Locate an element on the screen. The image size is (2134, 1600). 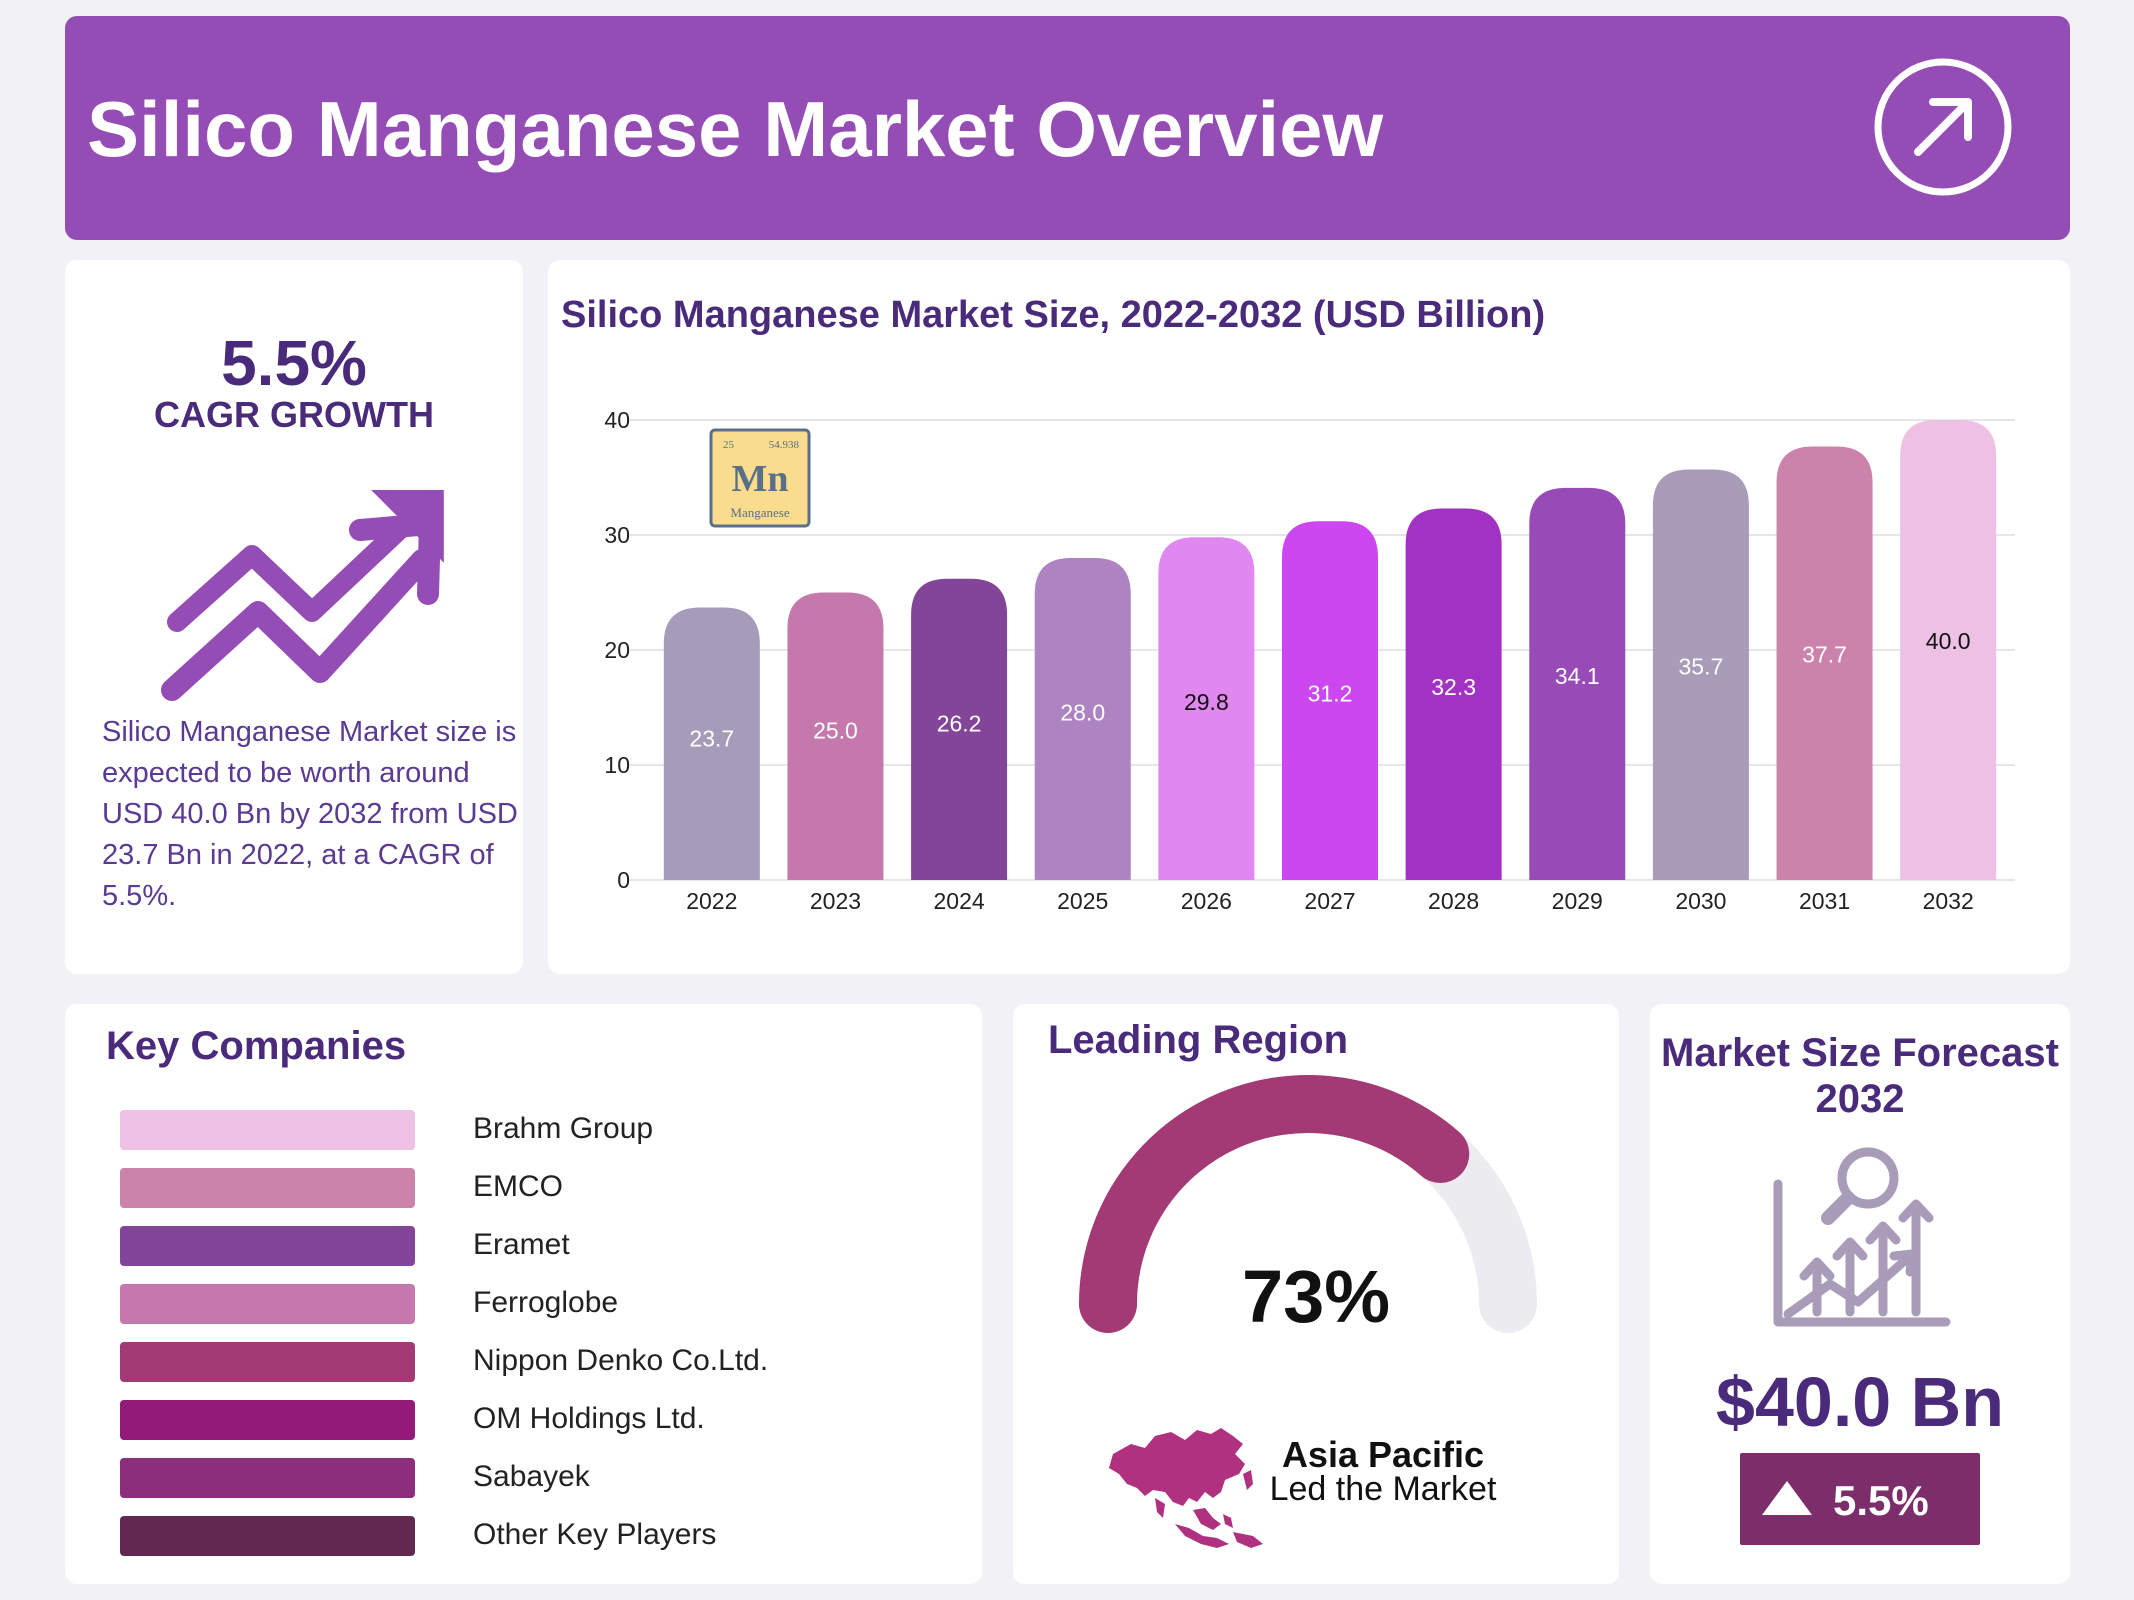
growth-analysis-icon is located at coordinates (1862, 1237).